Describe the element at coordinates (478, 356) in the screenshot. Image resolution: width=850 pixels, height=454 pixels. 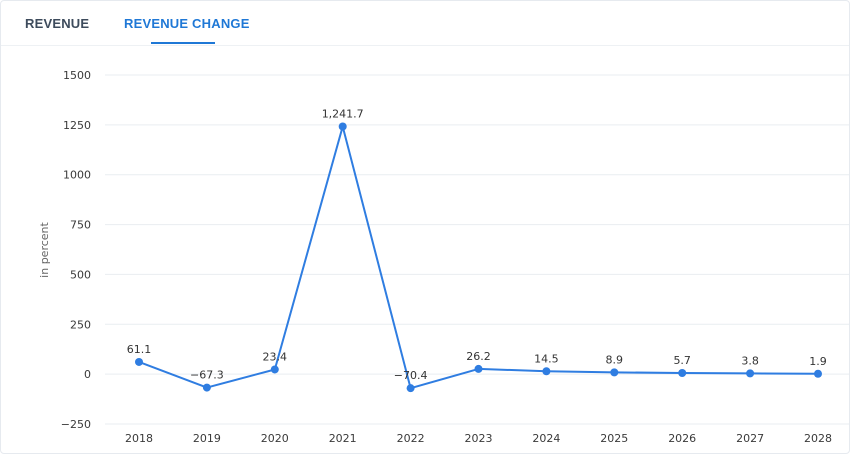
I see `data-label: 26.2` at that location.